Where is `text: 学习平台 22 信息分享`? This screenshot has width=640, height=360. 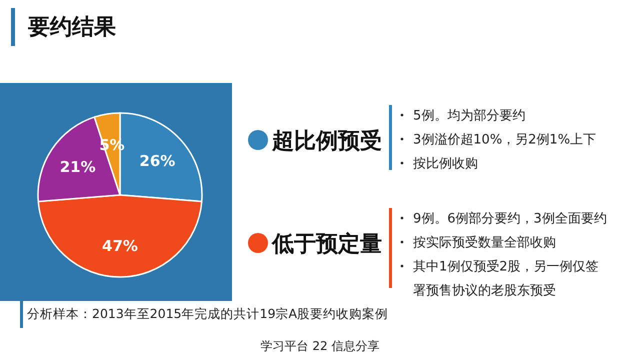 text: 学习平台 22 信息分享 is located at coordinates (320, 346).